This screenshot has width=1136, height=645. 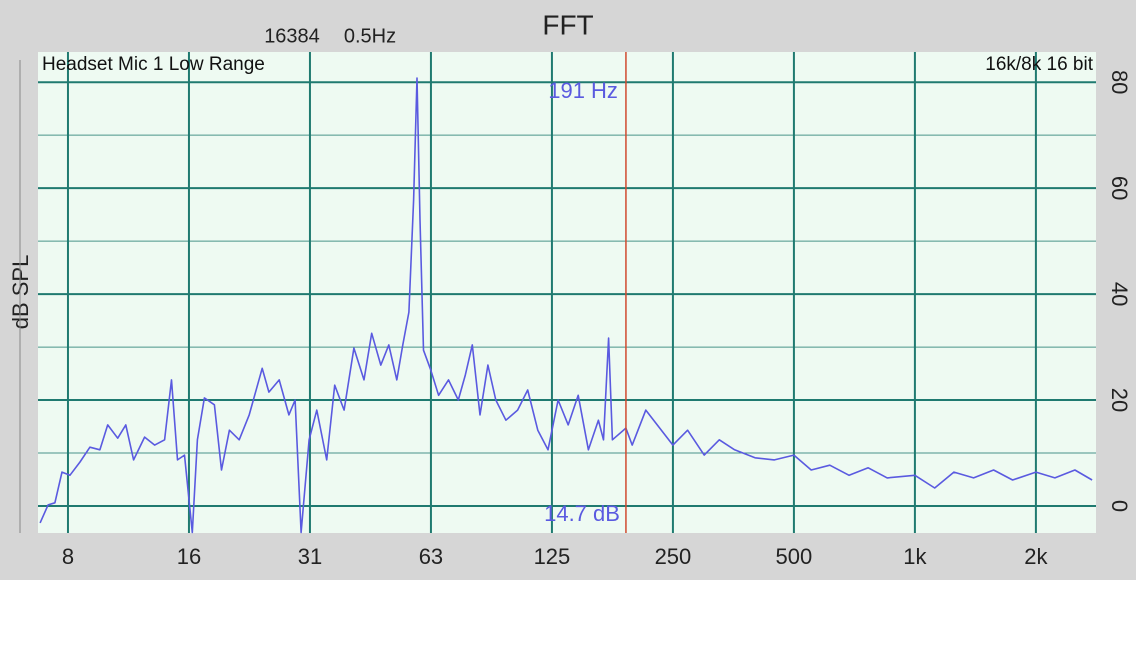 I want to click on x-tick-label: 31, so click(x=310, y=556).